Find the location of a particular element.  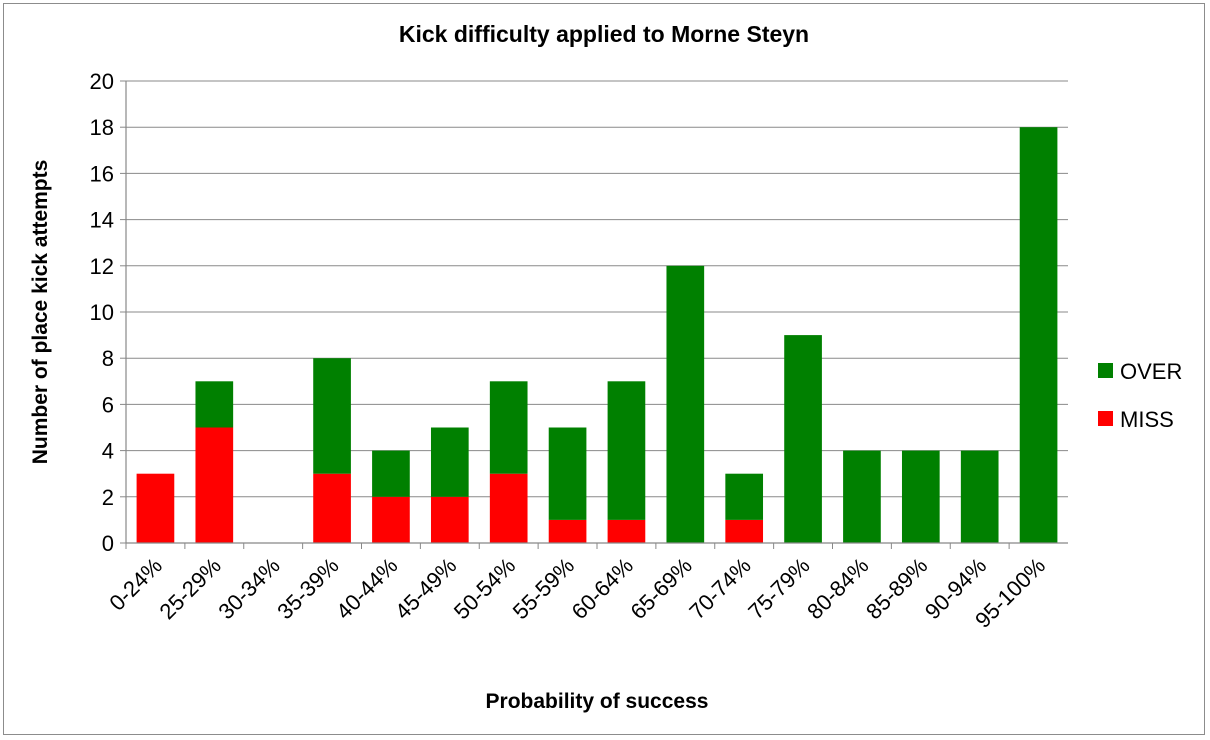

y-tick-label: 6 is located at coordinates (108, 404).